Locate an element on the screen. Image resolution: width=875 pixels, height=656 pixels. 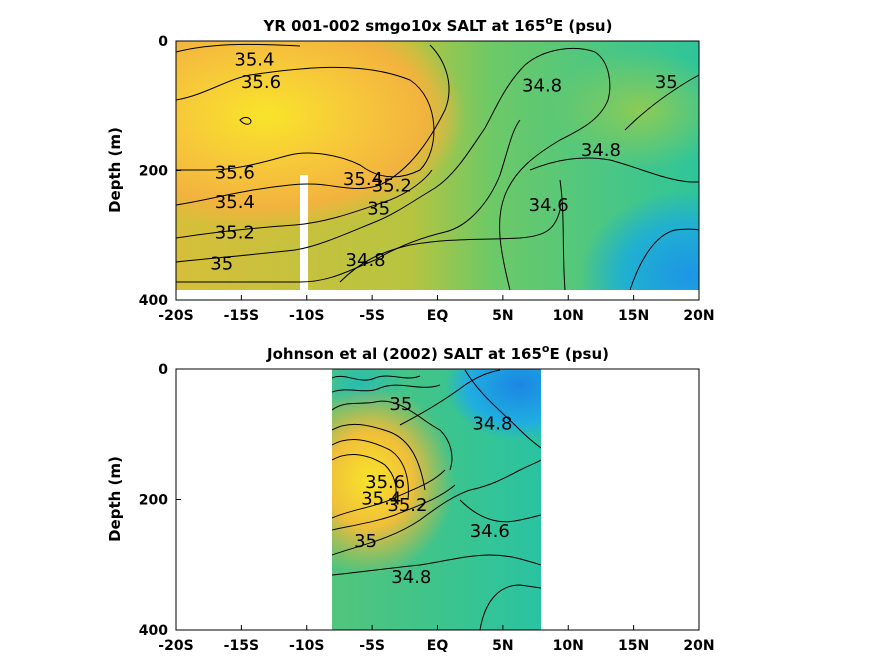
bottom-y-tick-label: 400 is located at coordinates (153, 631).